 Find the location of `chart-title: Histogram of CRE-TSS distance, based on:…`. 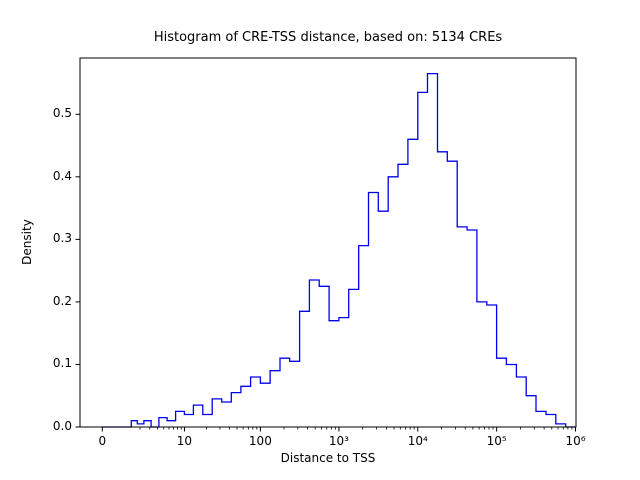

chart-title: Histogram of CRE-TSS distance, based on:… is located at coordinates (328, 37).